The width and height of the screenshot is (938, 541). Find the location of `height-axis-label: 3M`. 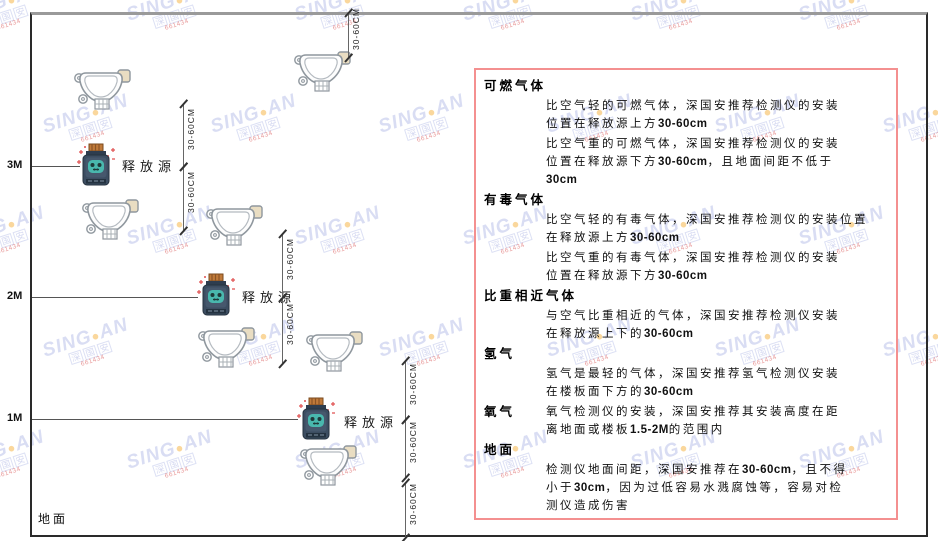

height-axis-label: 3M is located at coordinates (15, 165).